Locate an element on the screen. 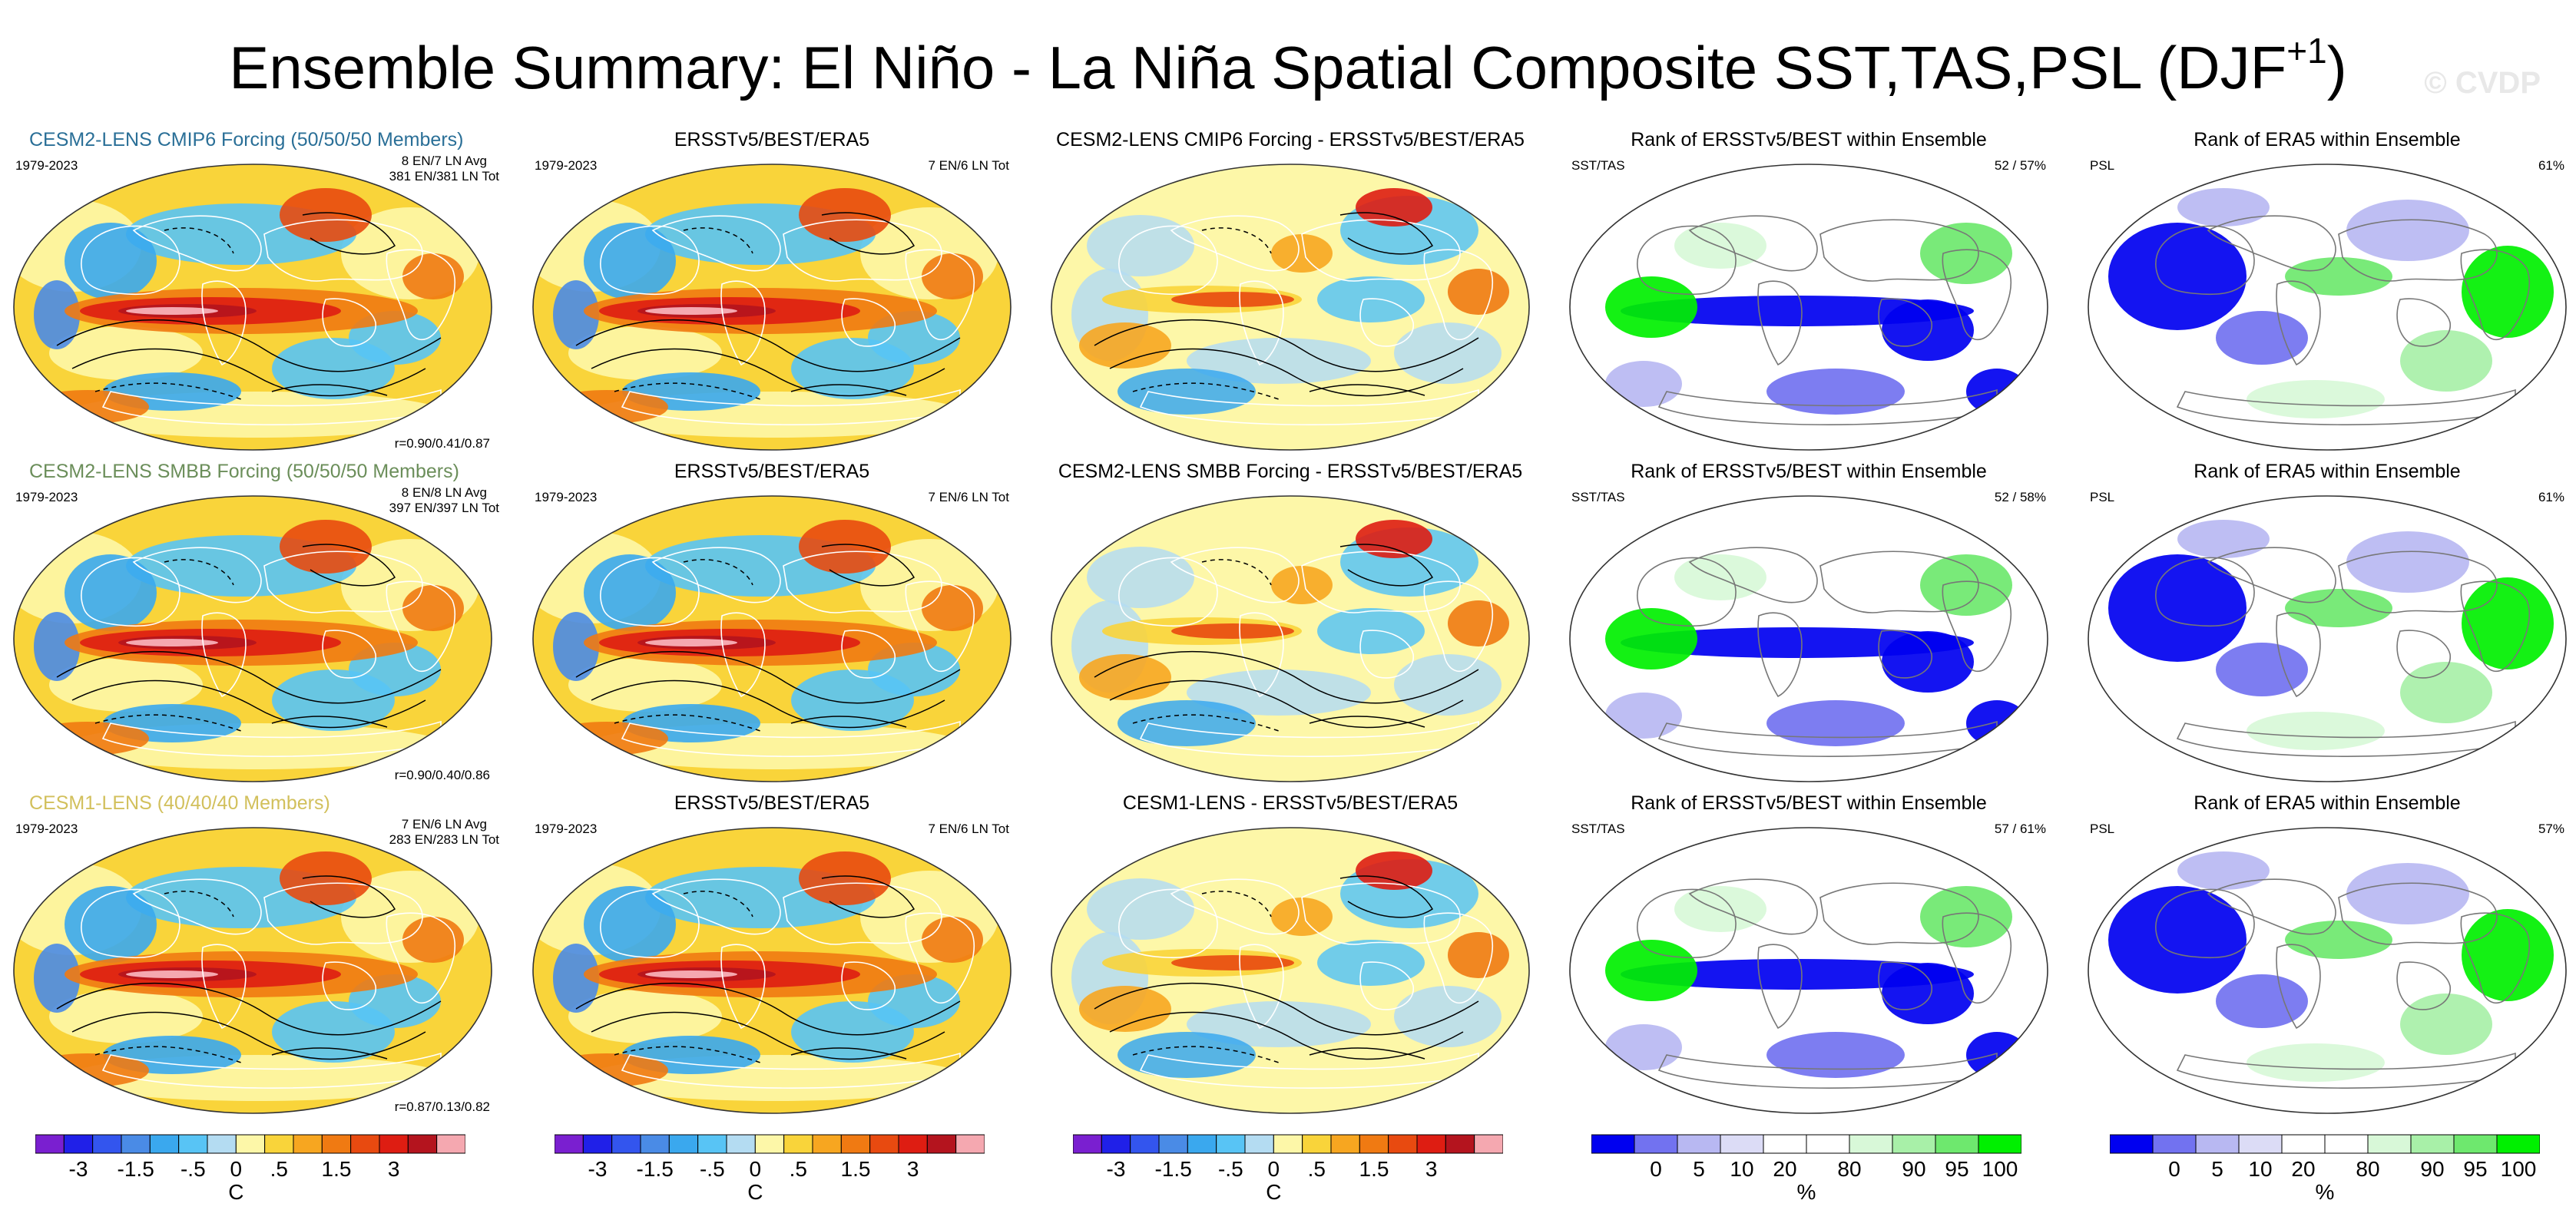 Image resolution: width=2576 pixels, height=1220 pixels. pattern-correlation: r=0.90/0.40/0.86 is located at coordinates (442, 775).